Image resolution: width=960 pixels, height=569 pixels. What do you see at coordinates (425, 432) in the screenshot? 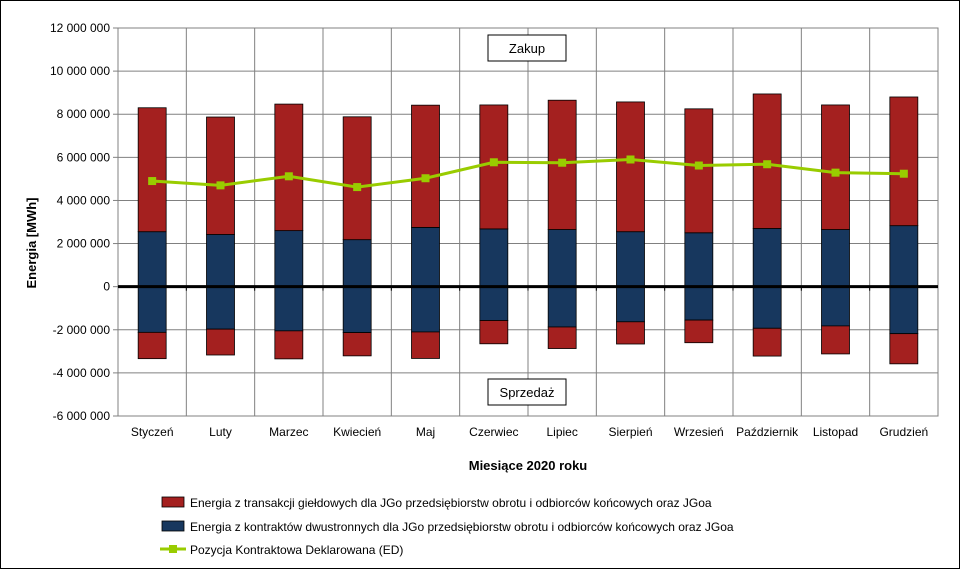
I see `x-tick-label: Maj` at bounding box center [425, 432].